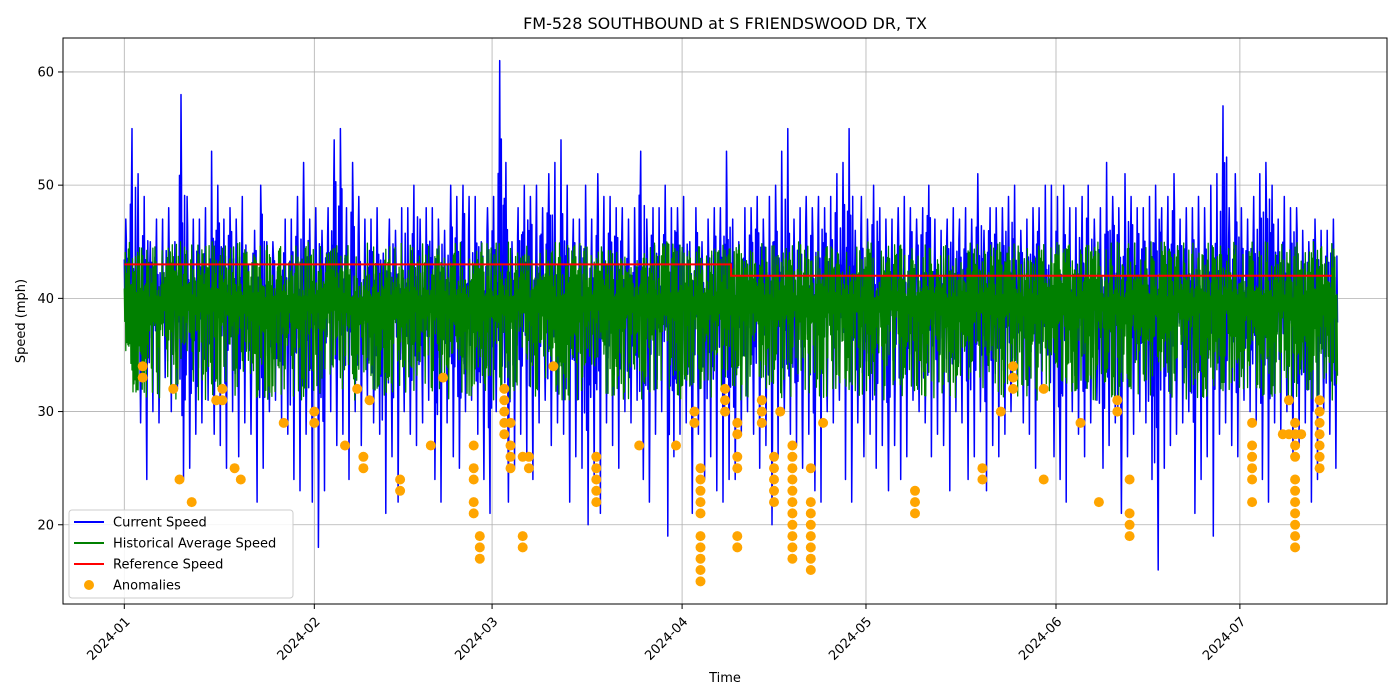  Describe the element at coordinates (45, 186) in the screenshot. I see `y-tick-label: 50` at that location.